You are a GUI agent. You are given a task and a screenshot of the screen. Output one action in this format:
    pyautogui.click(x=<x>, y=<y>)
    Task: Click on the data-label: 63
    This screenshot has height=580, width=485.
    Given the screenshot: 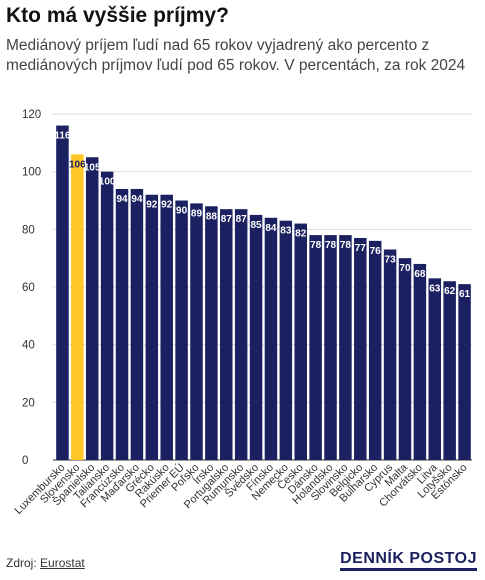 What is the action you would take?
    pyautogui.click(x=435, y=288)
    